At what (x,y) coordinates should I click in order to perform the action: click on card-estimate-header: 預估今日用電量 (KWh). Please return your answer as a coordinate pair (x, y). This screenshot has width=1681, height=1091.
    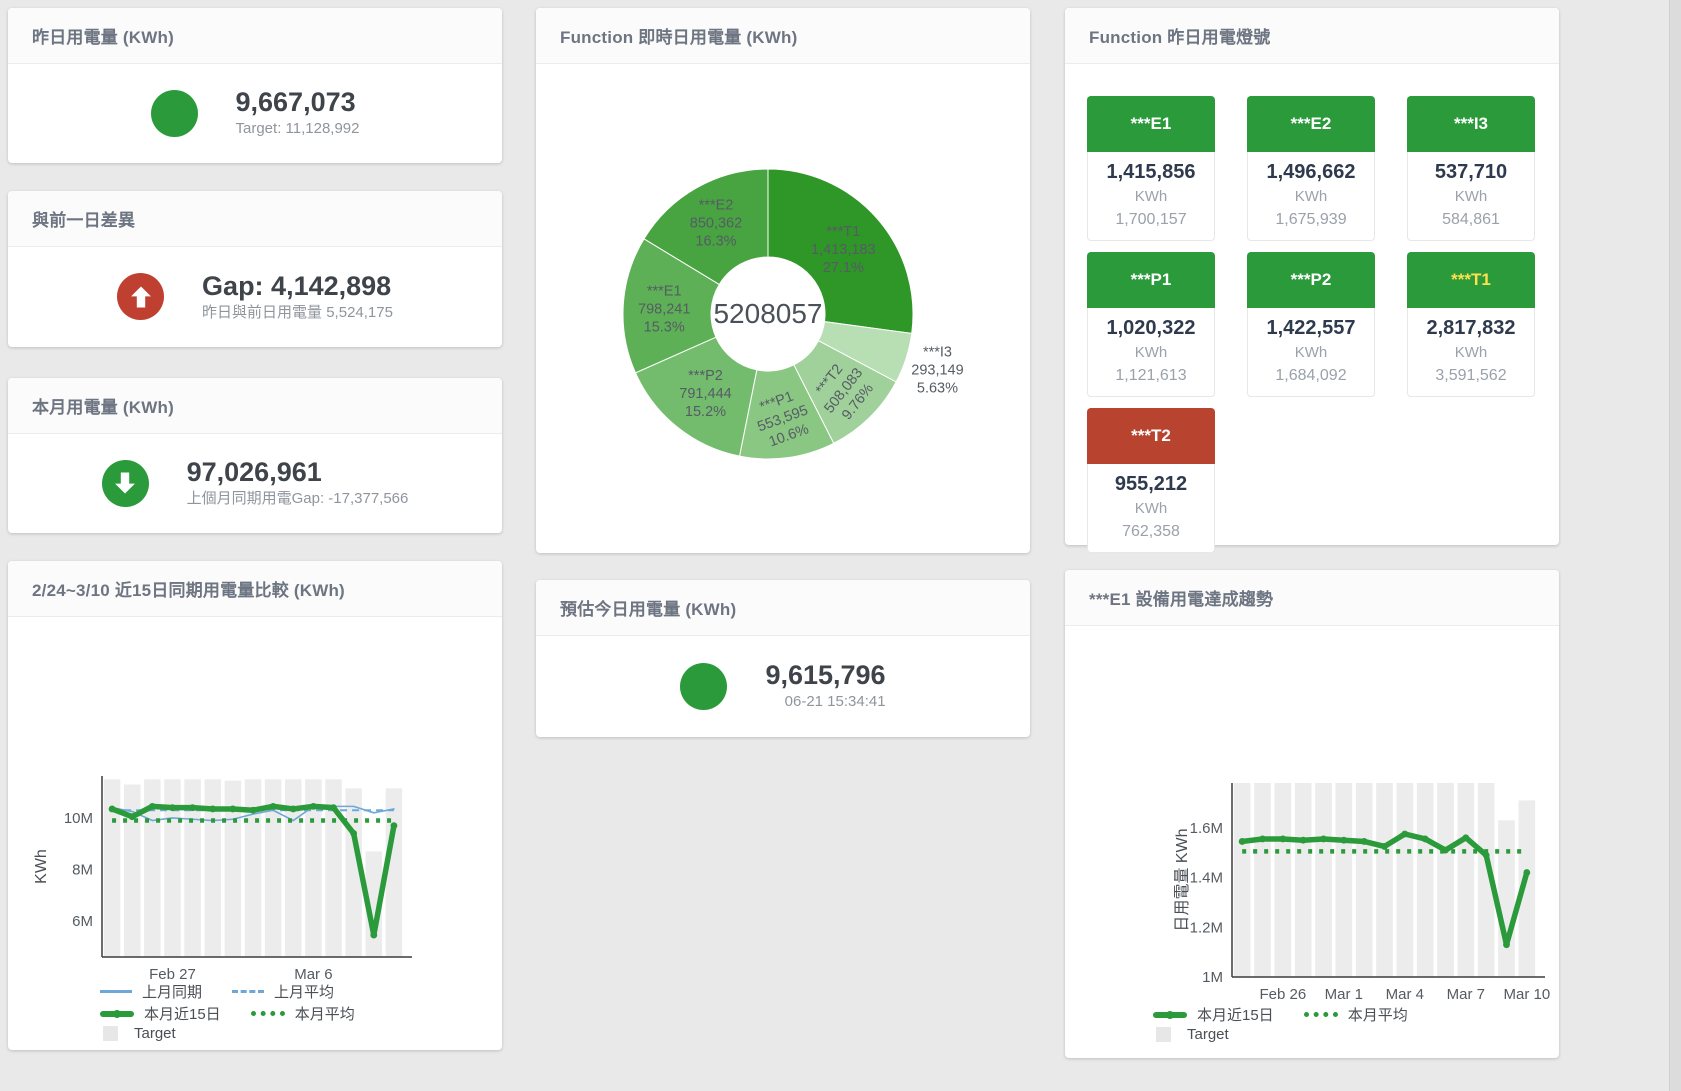
    Looking at the image, I should click on (783, 608).